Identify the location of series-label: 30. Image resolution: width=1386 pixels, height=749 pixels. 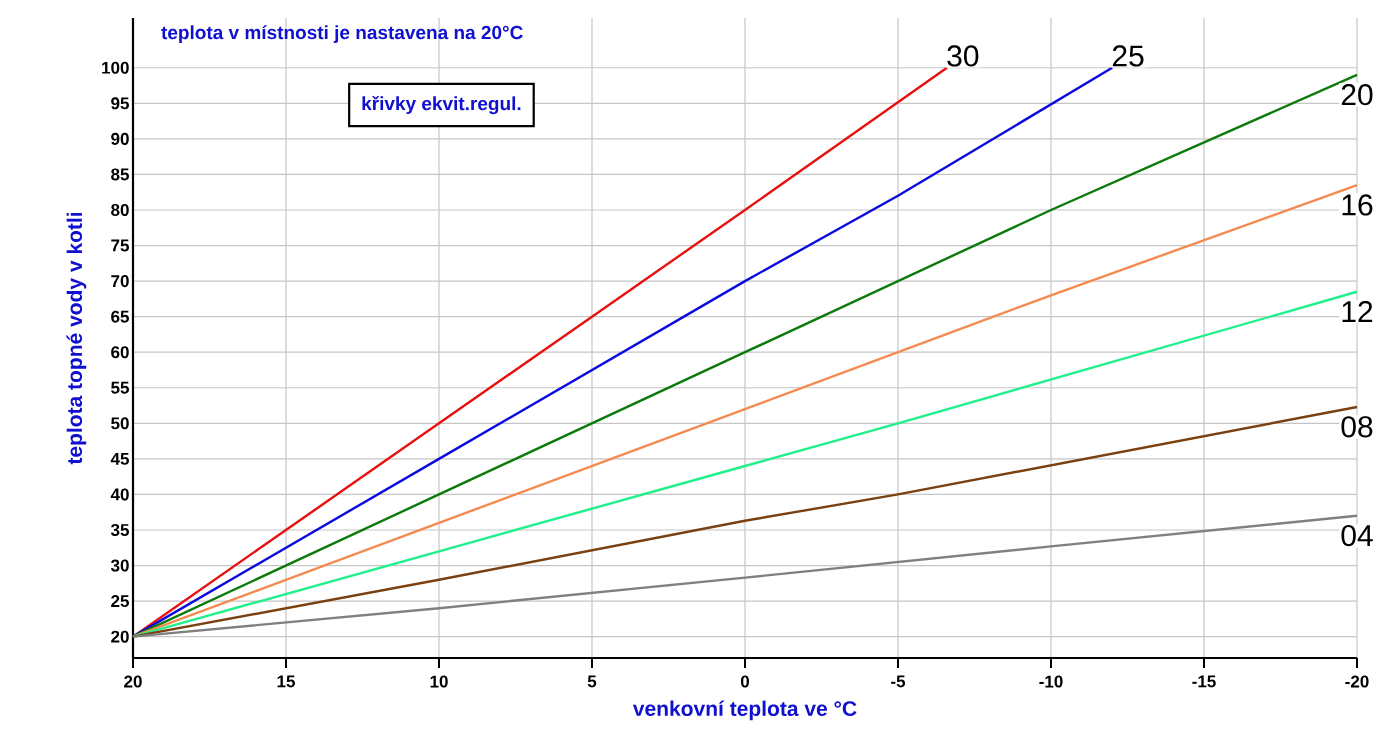
(963, 56).